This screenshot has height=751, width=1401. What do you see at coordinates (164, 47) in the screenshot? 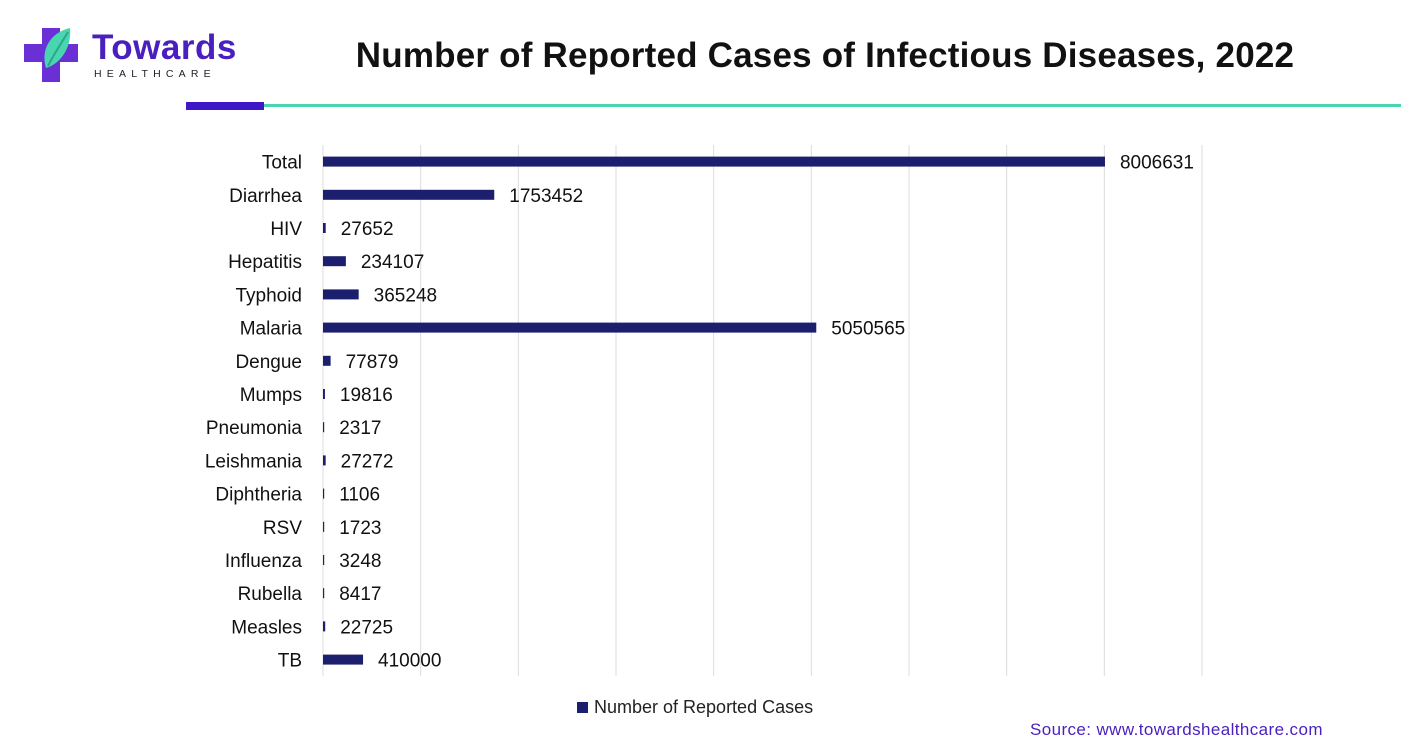
I see `brand-name: Towards` at bounding box center [164, 47].